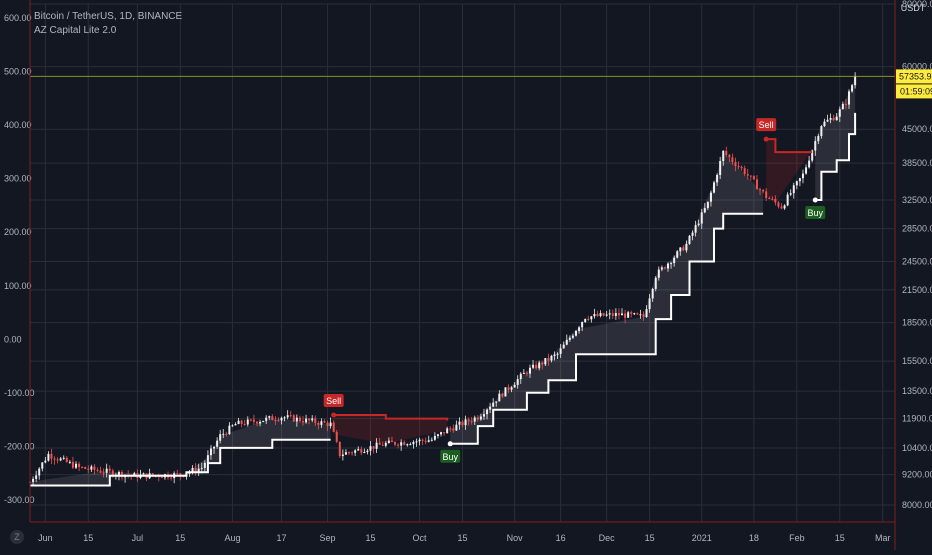  Describe the element at coordinates (45, 538) in the screenshot. I see `time-axis-label: Jun` at that location.